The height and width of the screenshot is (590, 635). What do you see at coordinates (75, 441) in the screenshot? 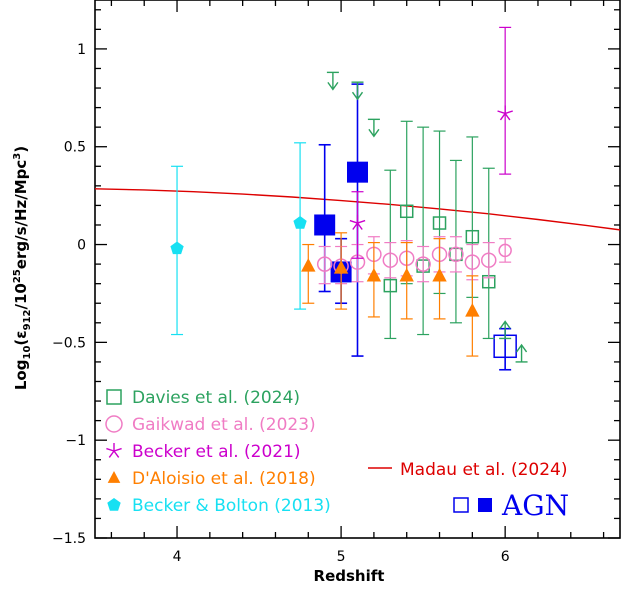
I see `y-tick-label: −1` at bounding box center [75, 441].